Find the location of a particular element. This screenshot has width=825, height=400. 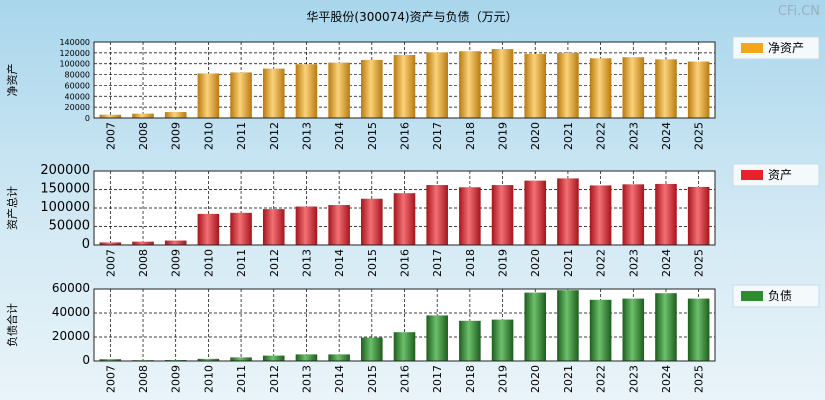

y-tick-label: 150000 is located at coordinates (65, 189).